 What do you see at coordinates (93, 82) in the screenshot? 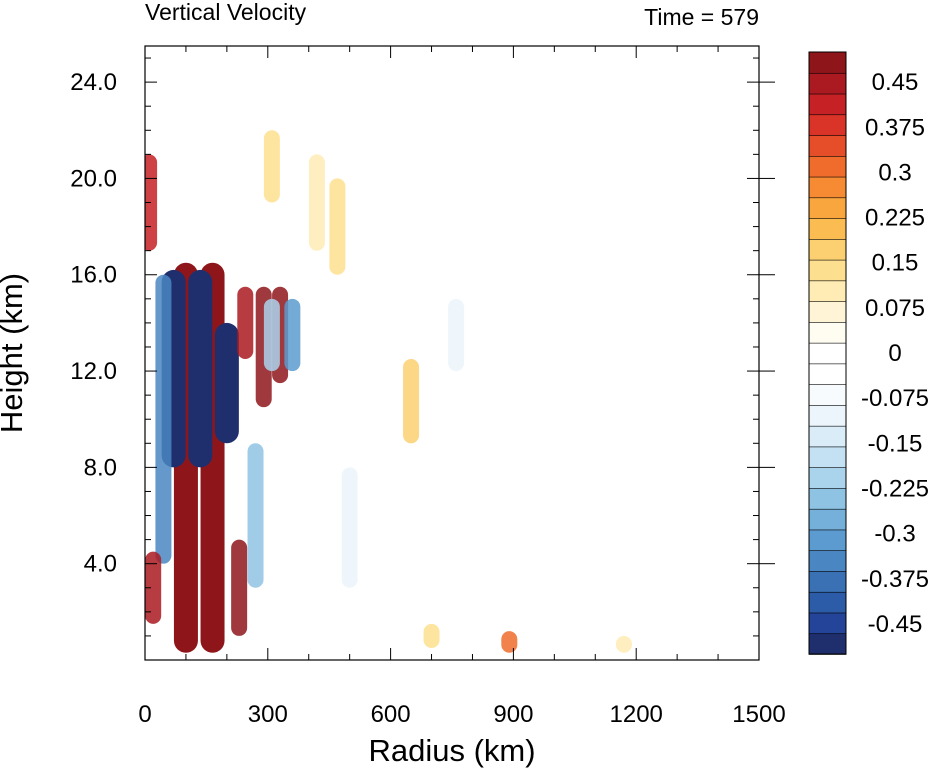
I see `y-tick-label: 24.0` at bounding box center [93, 82].